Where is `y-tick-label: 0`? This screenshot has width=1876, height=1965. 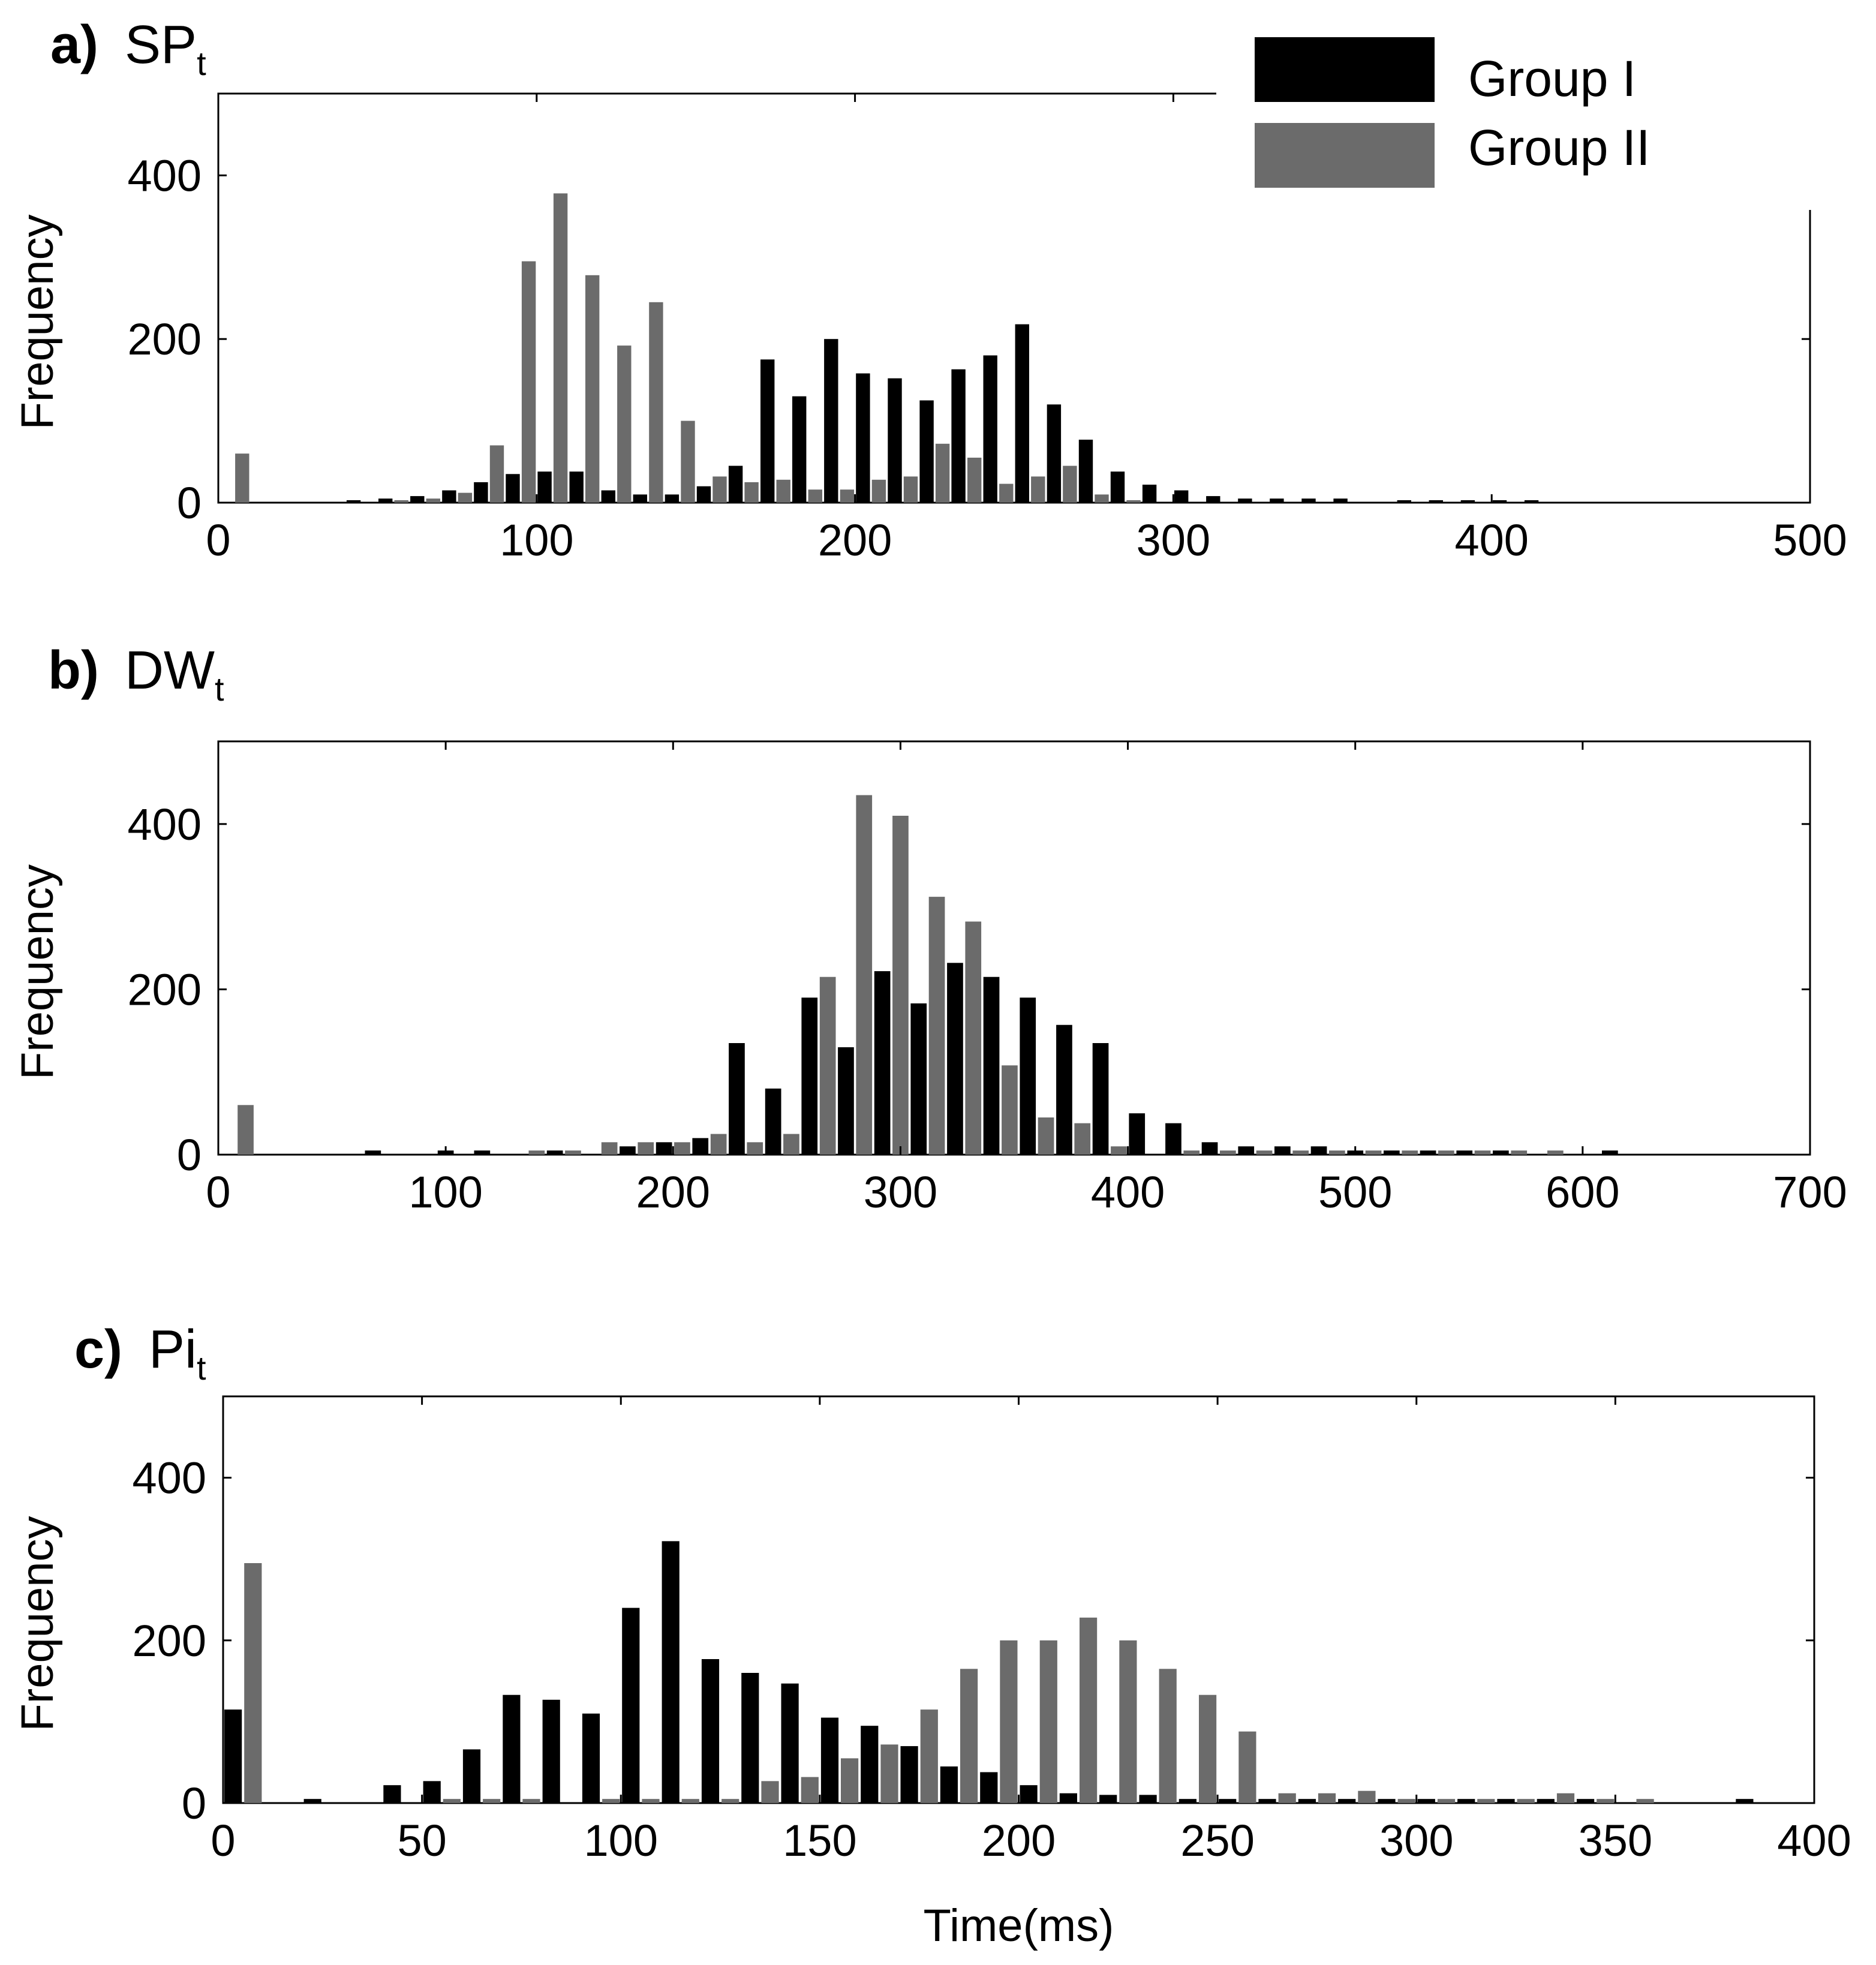 y-tick-label: 0 is located at coordinates (189, 1155).